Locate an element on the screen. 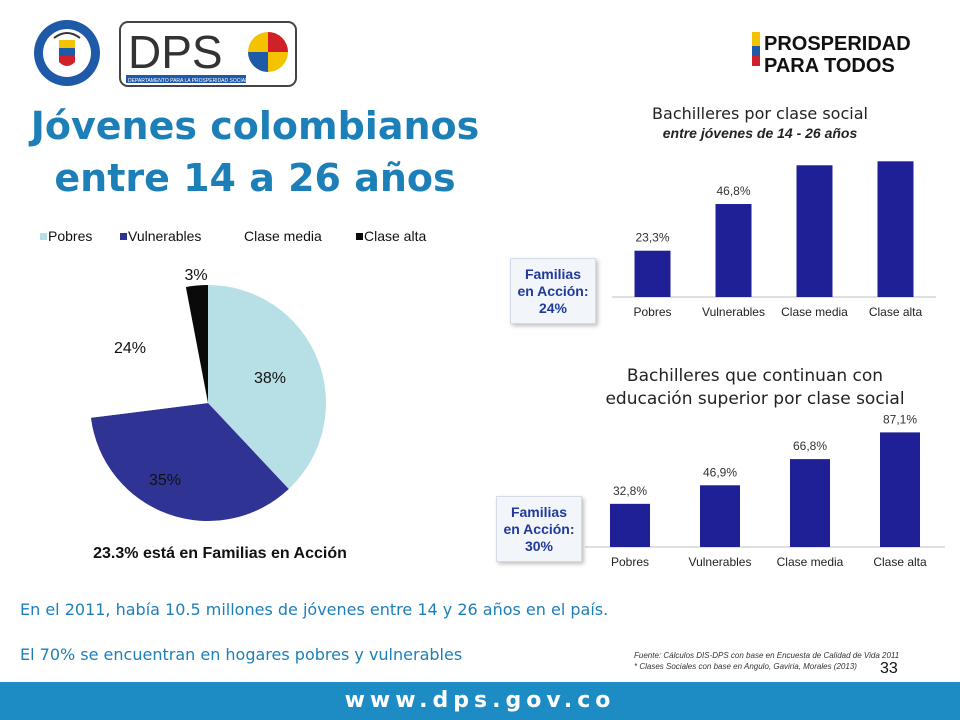 This screenshot has height=720, width=960. bar2-svg-category-label-clase-alta: Clase alta is located at coordinates (900, 562).